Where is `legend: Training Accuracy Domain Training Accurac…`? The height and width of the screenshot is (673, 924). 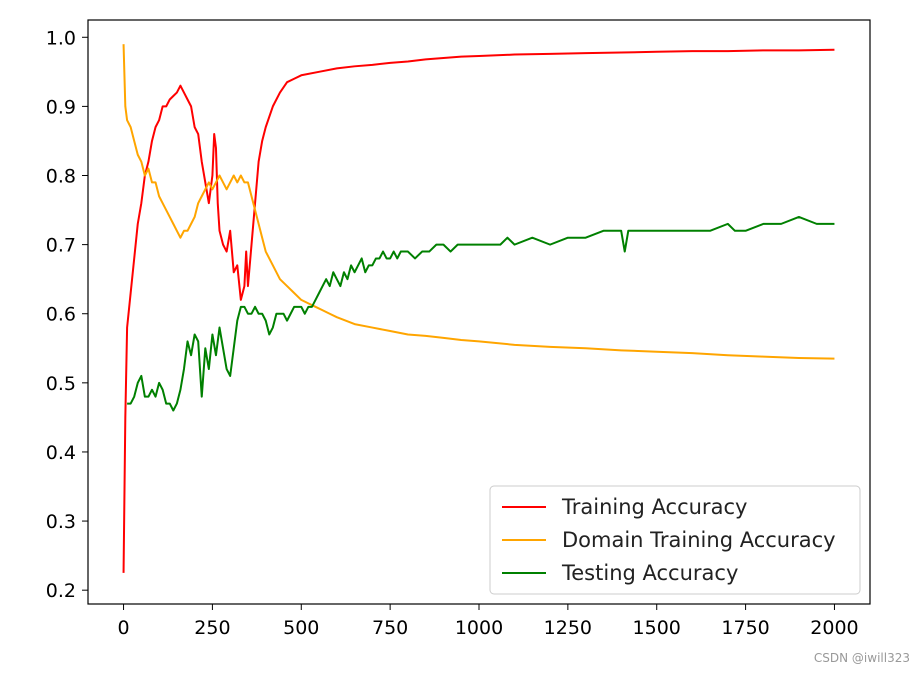 legend: Training Accuracy Domain Training Accurac… is located at coordinates (675, 540).